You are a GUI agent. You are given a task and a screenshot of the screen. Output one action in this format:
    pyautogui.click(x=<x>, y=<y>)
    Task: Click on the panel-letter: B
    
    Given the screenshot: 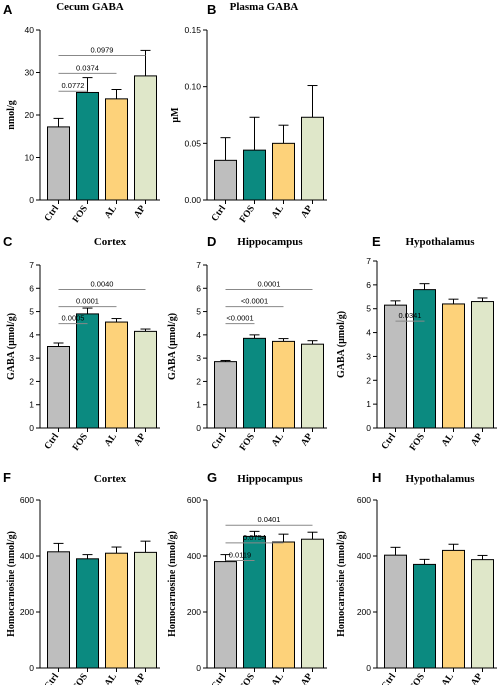 What is the action you would take?
    pyautogui.click(x=211, y=9)
    